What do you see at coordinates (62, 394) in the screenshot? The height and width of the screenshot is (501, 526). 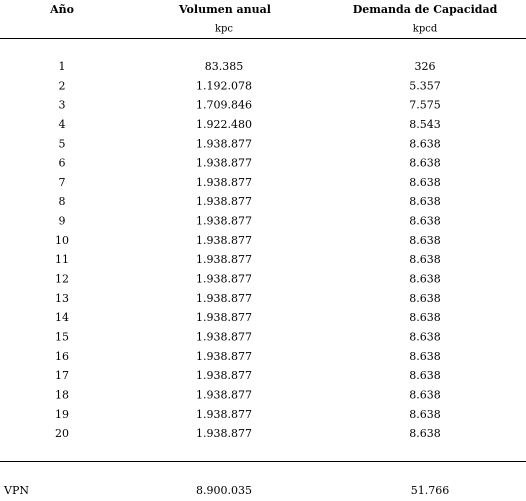 I see `table-cell: 18` at bounding box center [62, 394].